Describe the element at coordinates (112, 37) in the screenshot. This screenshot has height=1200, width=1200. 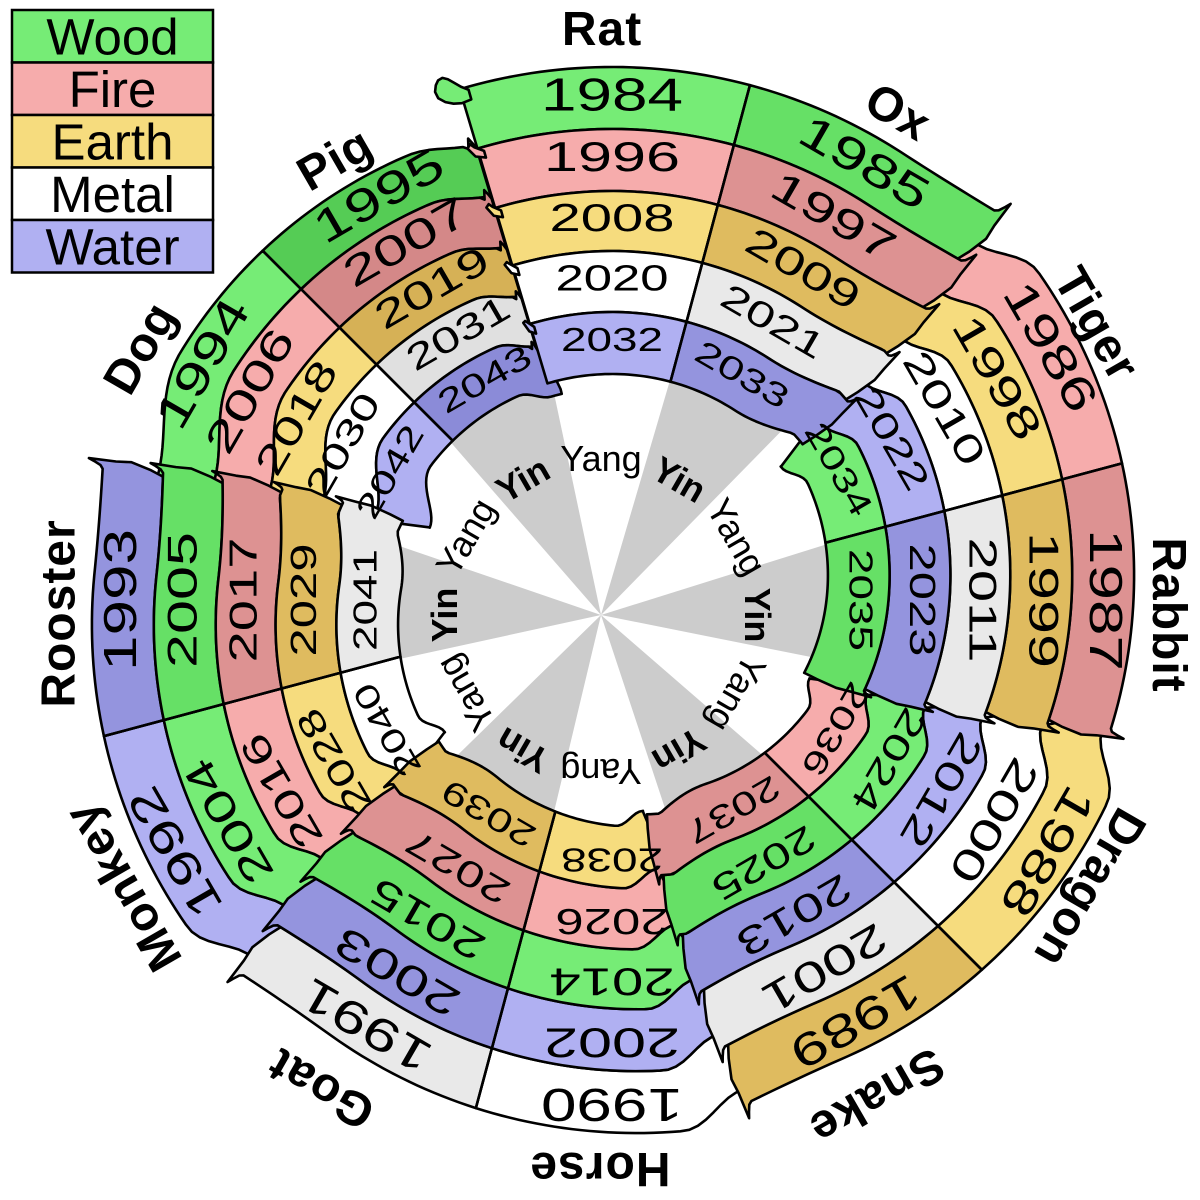
I see `svg-text: Wood` at that location.